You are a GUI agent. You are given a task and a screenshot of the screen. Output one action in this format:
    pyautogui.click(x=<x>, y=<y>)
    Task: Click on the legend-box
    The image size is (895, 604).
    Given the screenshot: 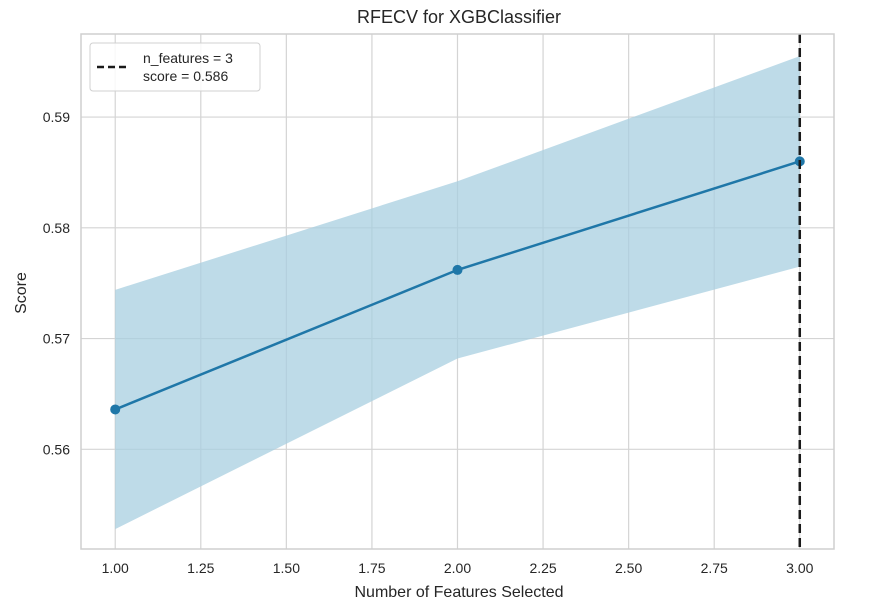 What is the action you would take?
    pyautogui.click(x=175, y=67)
    